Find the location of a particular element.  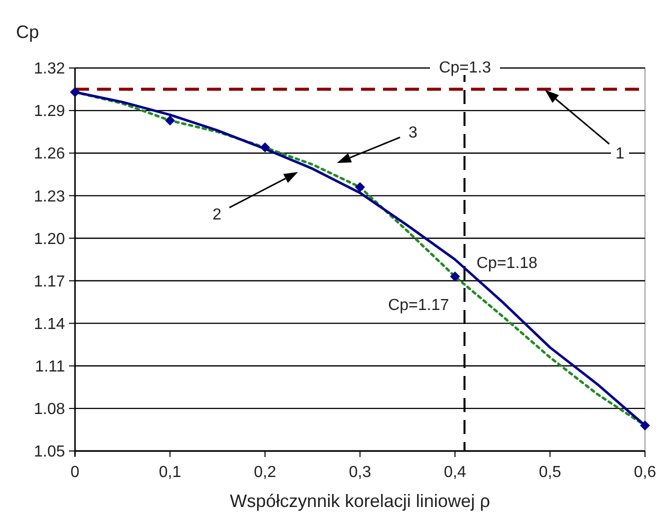

x-tick-label: 0,2 is located at coordinates (265, 472).